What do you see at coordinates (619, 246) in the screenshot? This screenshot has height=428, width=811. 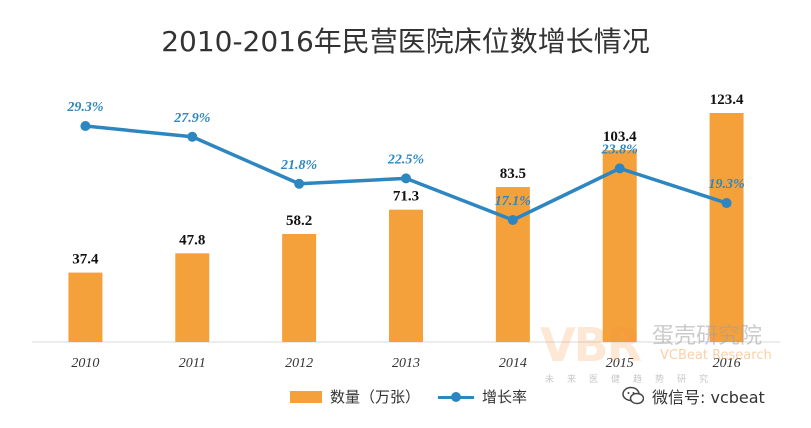 I see `bar-2015` at bounding box center [619, 246].